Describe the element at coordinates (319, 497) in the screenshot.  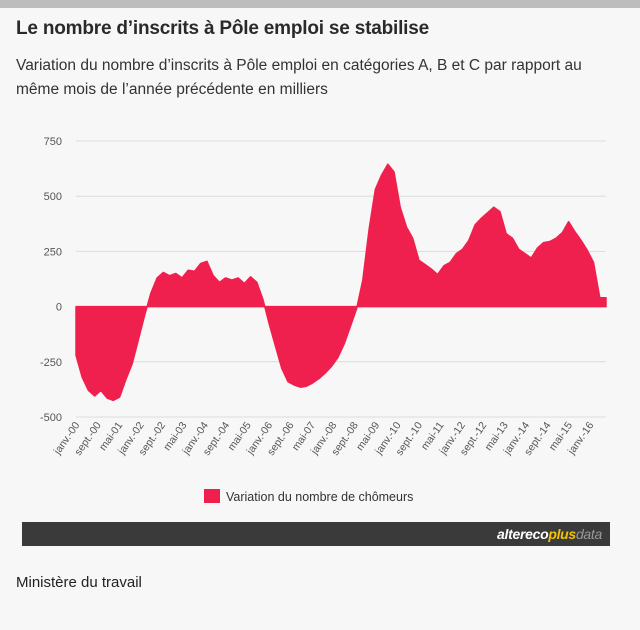
I see `legend-label: Variation du nombre de chômeurs` at that location.